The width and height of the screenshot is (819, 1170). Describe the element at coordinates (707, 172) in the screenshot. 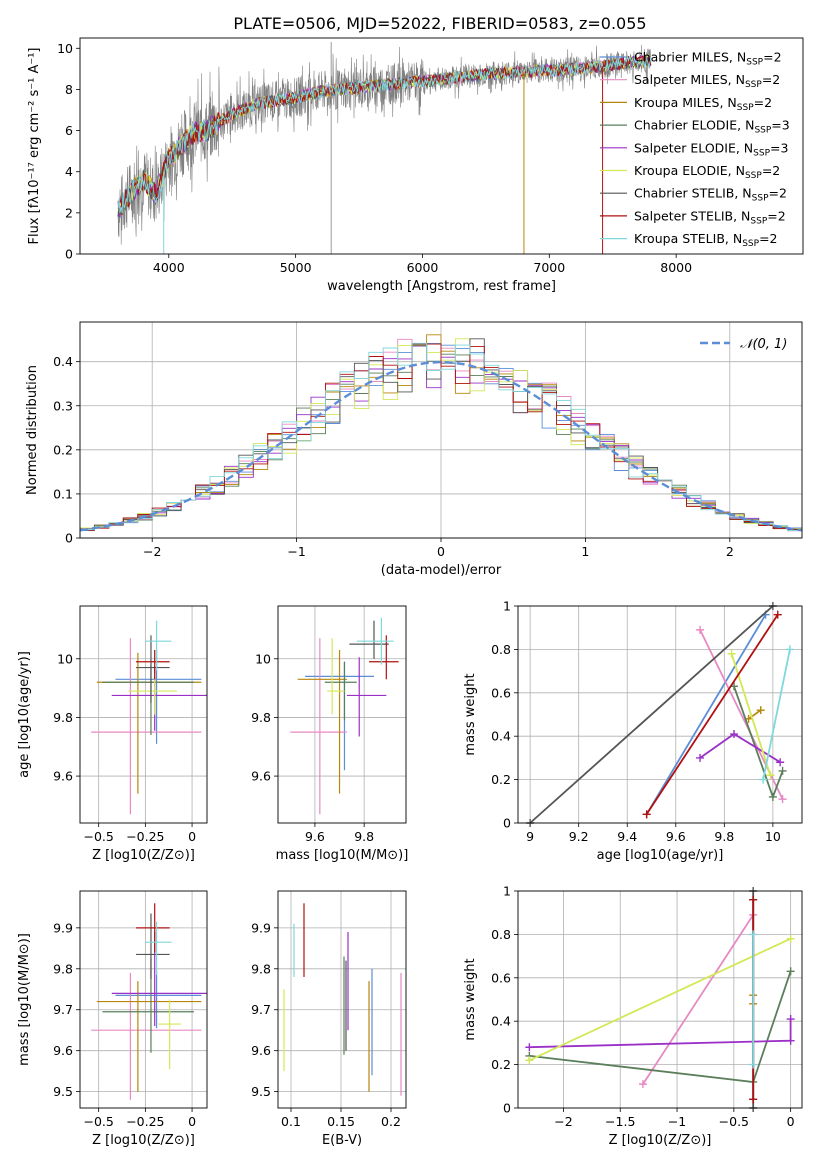

I see `legend-entry: Kroupa ELODIE, NSSP=2` at that location.